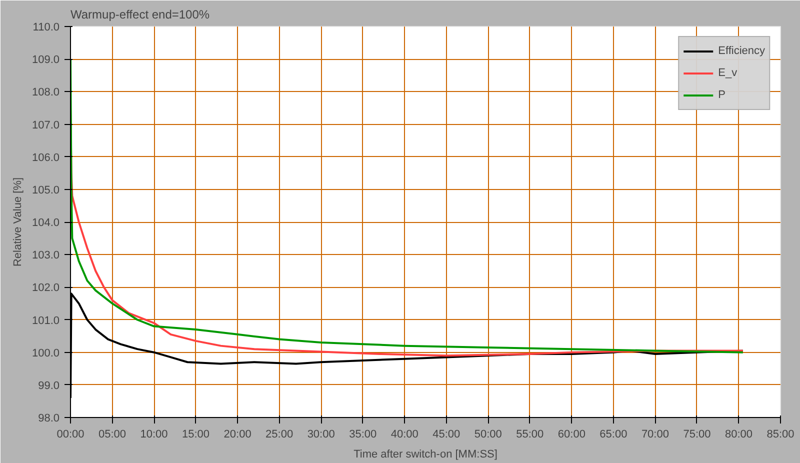 This screenshot has width=800, height=463. I want to click on legend-label: Efficiency, so click(741, 51).